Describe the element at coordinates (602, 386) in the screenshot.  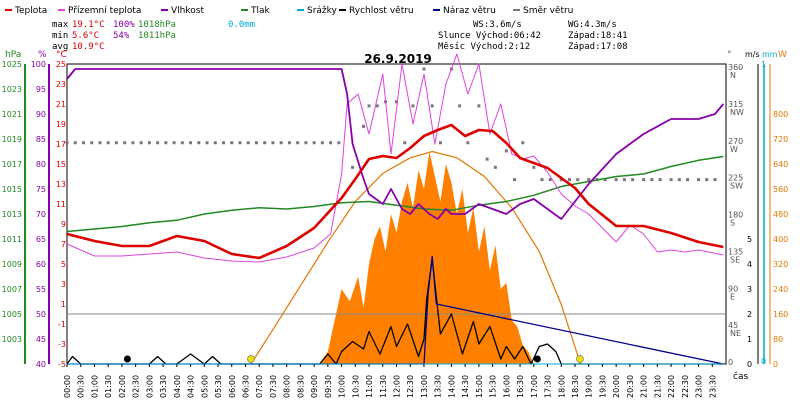
I see `x-tick-label: 19:30` at that location.